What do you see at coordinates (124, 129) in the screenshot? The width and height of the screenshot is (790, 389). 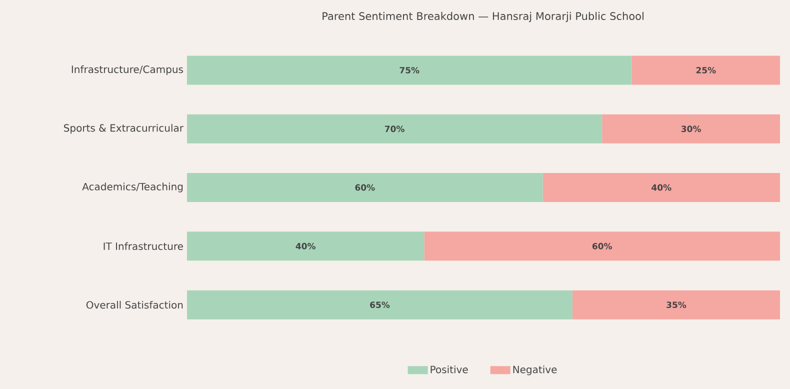 I see `y-tick-label: Sports & Extracurricular` at bounding box center [124, 129].